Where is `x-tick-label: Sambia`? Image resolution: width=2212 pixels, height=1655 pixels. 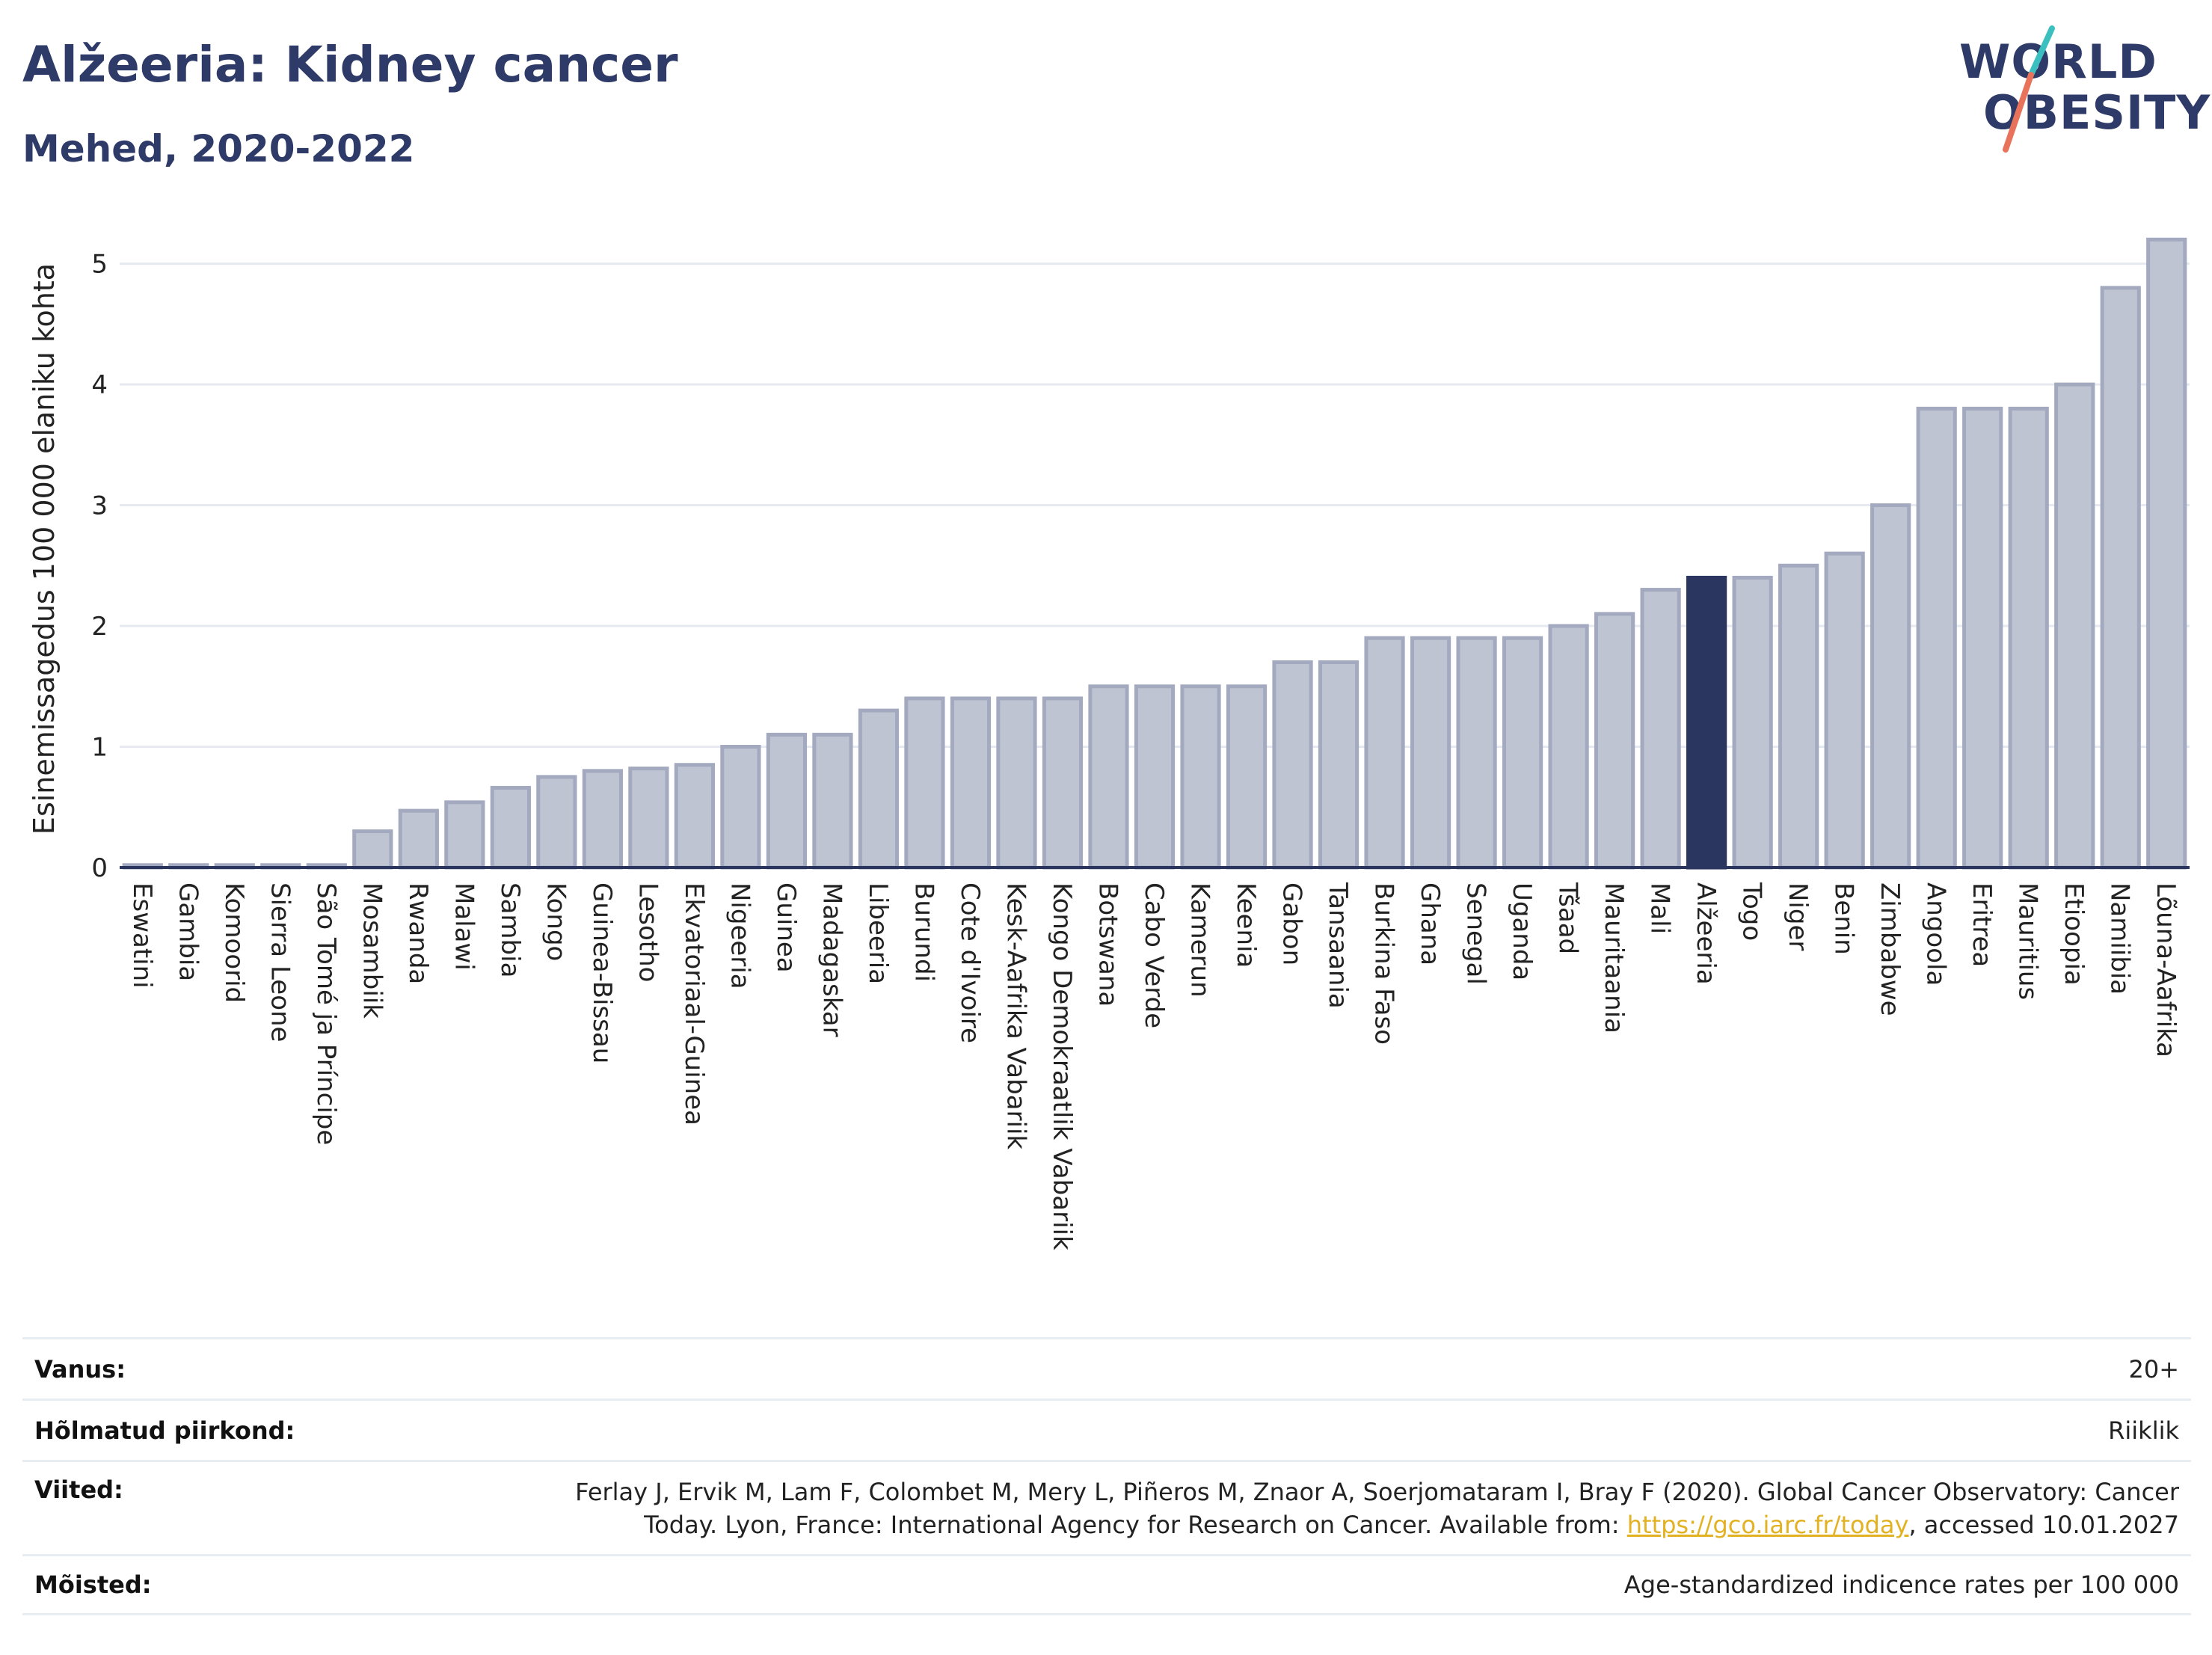
x-tick-label: Sambia is located at coordinates (510, 929).